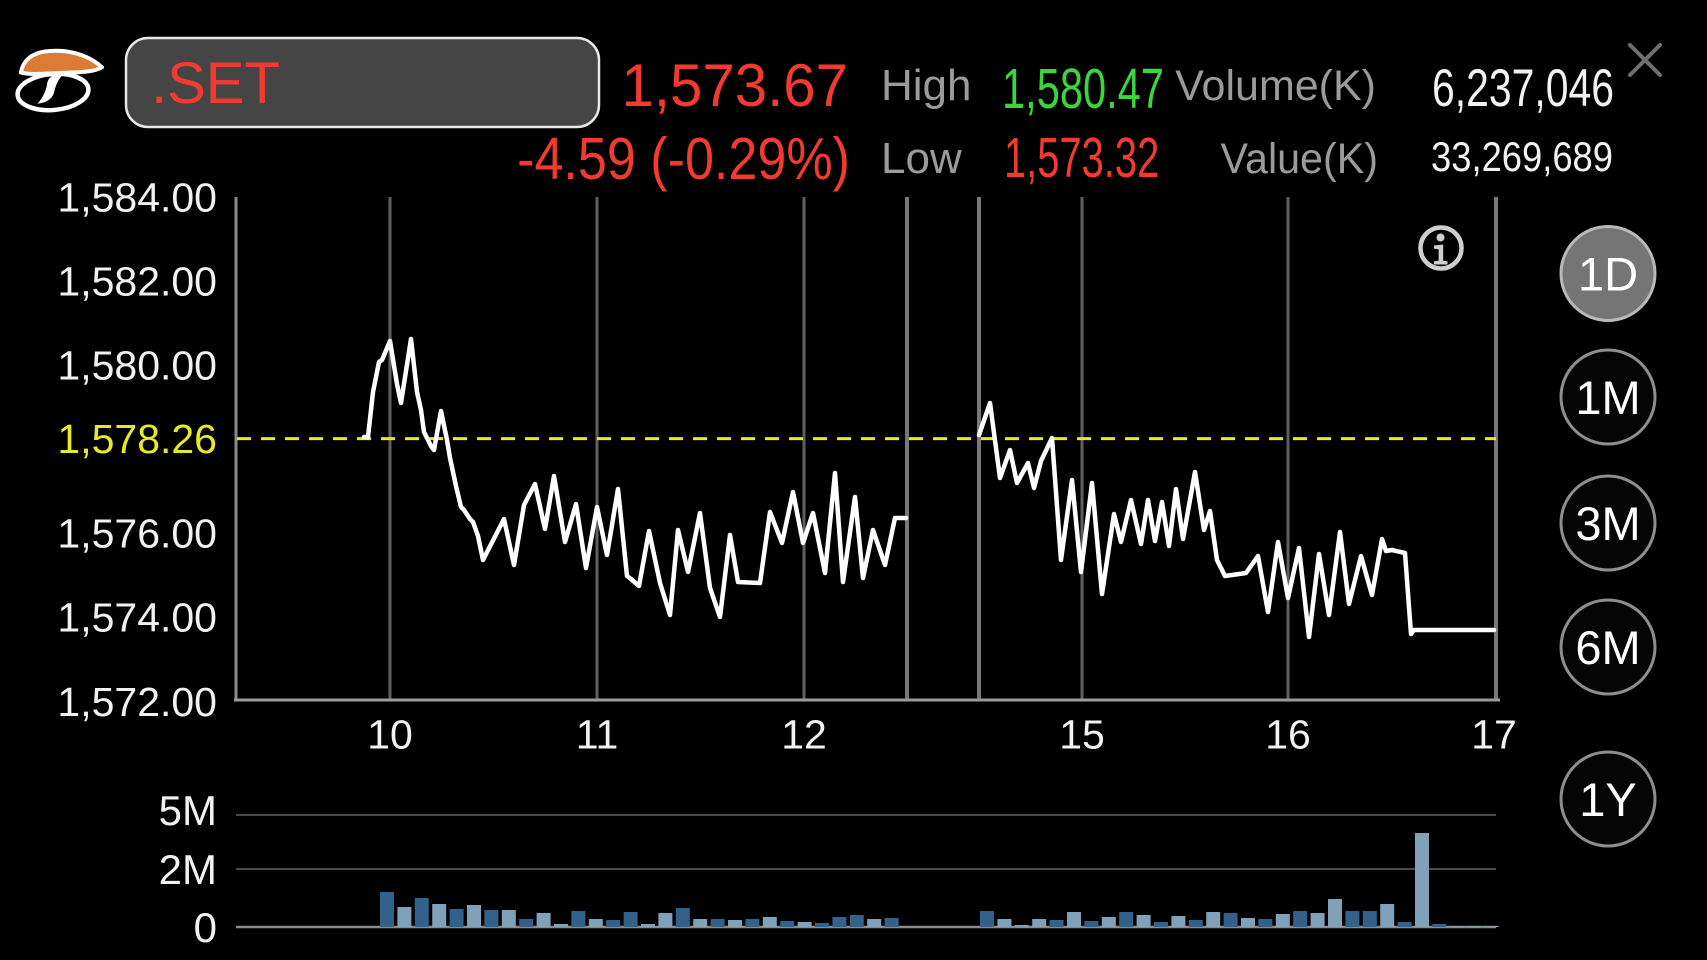 The image size is (1707, 960). What do you see at coordinates (921, 158) in the screenshot?
I see `svg-text: Low` at bounding box center [921, 158].